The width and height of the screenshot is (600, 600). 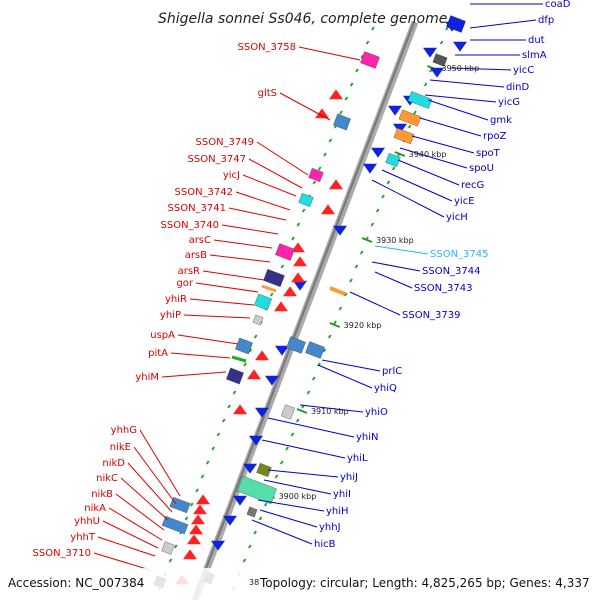 What do you see at coordinates (240, 258) in the screenshot?
I see `leader-arsb` at bounding box center [240, 258].